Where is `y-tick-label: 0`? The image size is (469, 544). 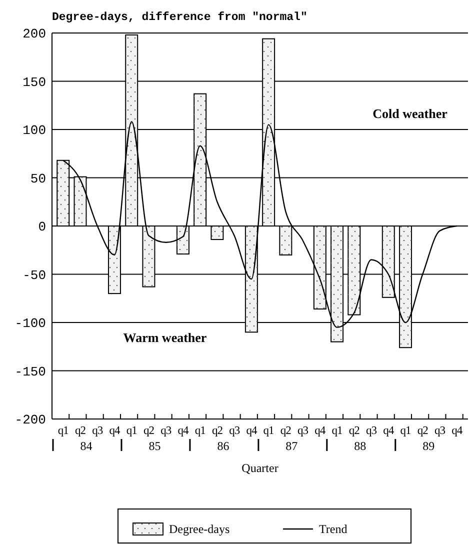
y-tick-label: 0 is located at coordinates (42, 227).